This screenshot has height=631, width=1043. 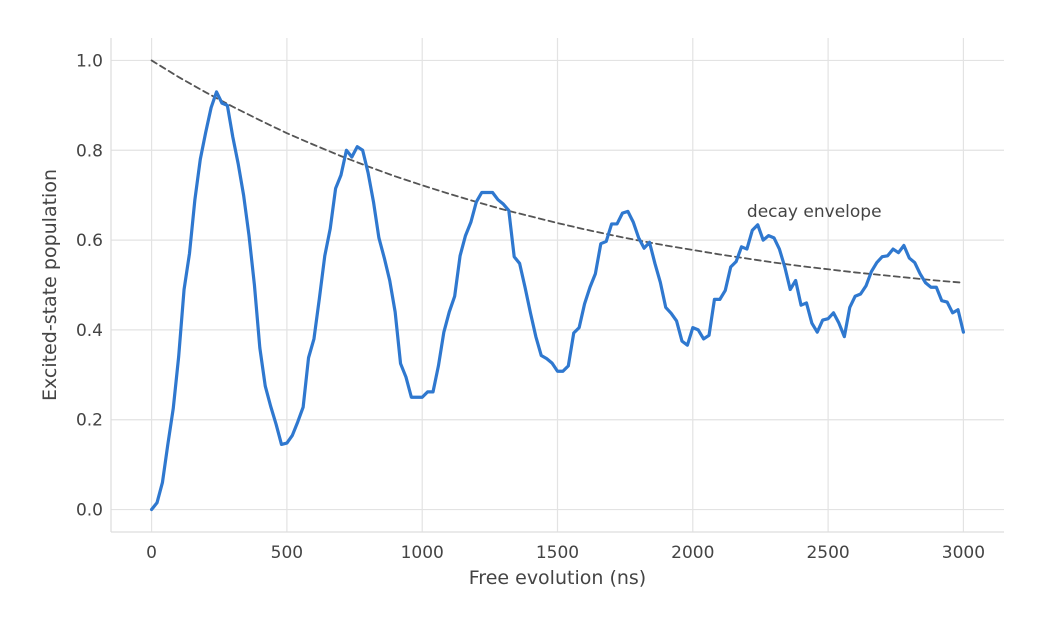 I want to click on x-tick-label: 500, so click(x=287, y=553).